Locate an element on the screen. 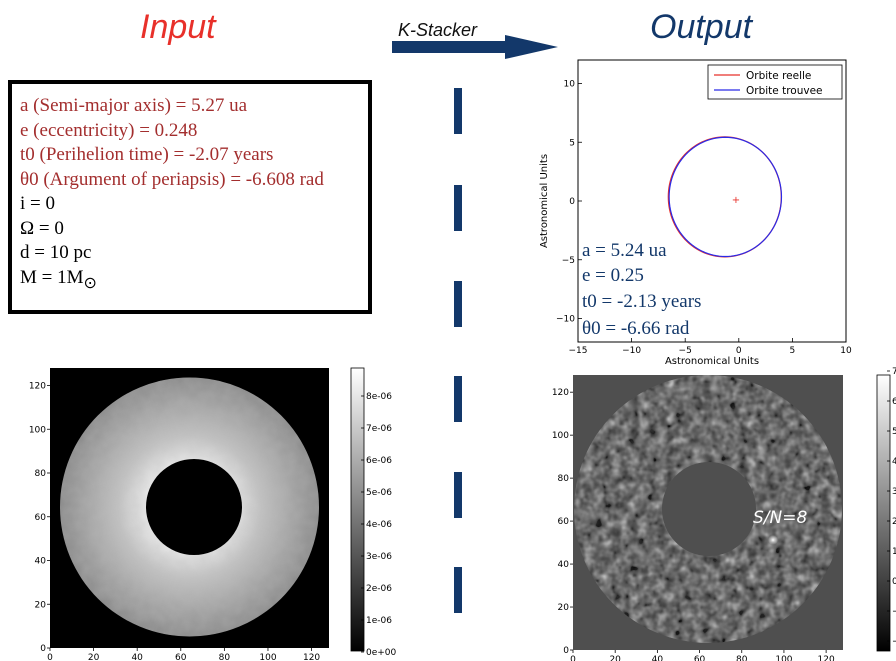 Image resolution: width=896 pixels, height=661 pixels. orbit-xtick-label: 10 is located at coordinates (846, 351).